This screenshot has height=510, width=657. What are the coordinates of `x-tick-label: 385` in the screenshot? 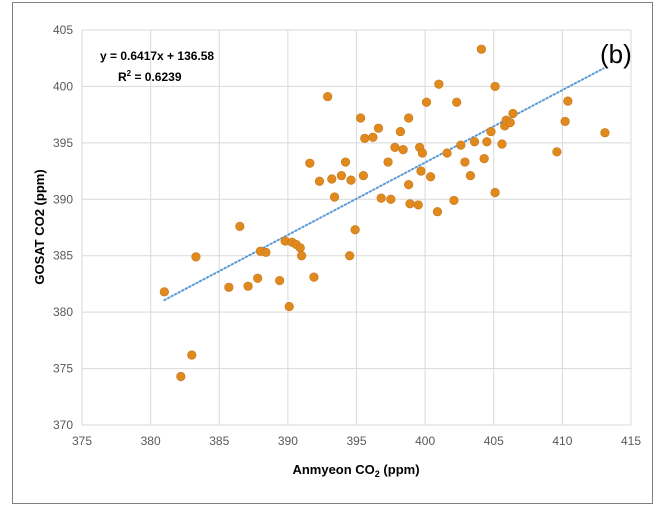 It's located at (219, 441).